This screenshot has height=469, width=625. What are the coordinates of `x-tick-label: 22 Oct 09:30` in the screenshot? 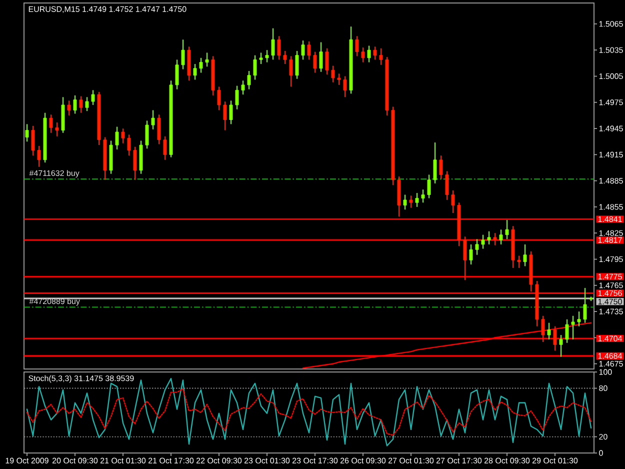 It's located at (219, 461).